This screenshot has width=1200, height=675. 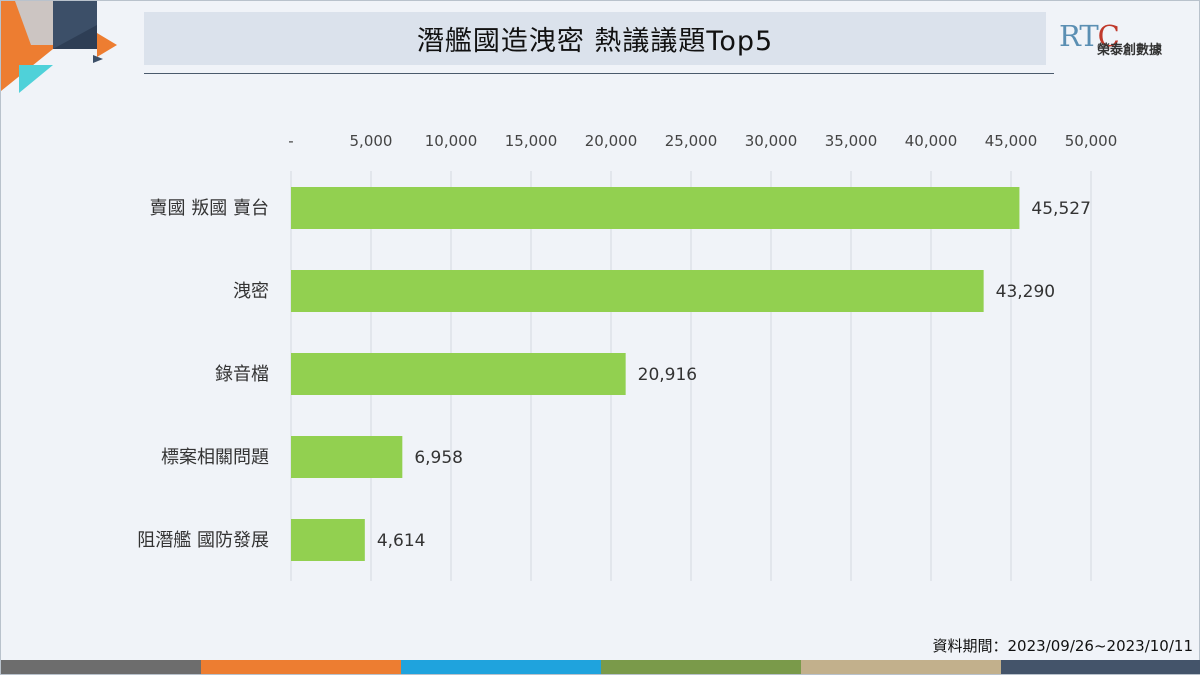 What do you see at coordinates (215, 457) in the screenshot?
I see `category-label: 標案相關問題` at bounding box center [215, 457].